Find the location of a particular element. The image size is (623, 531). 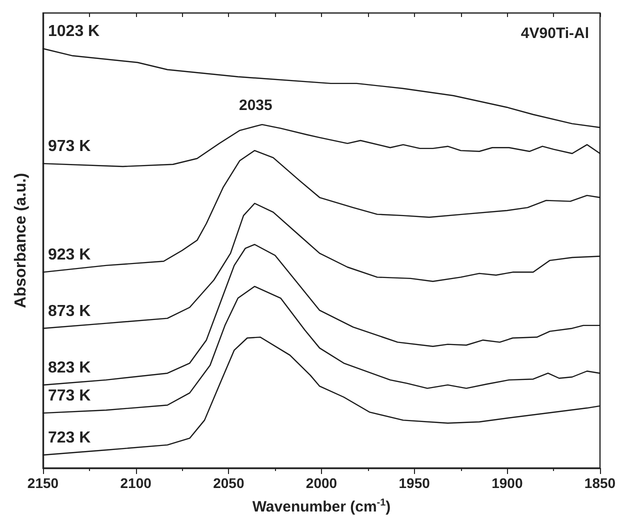

series-label: 923 K is located at coordinates (70, 255).